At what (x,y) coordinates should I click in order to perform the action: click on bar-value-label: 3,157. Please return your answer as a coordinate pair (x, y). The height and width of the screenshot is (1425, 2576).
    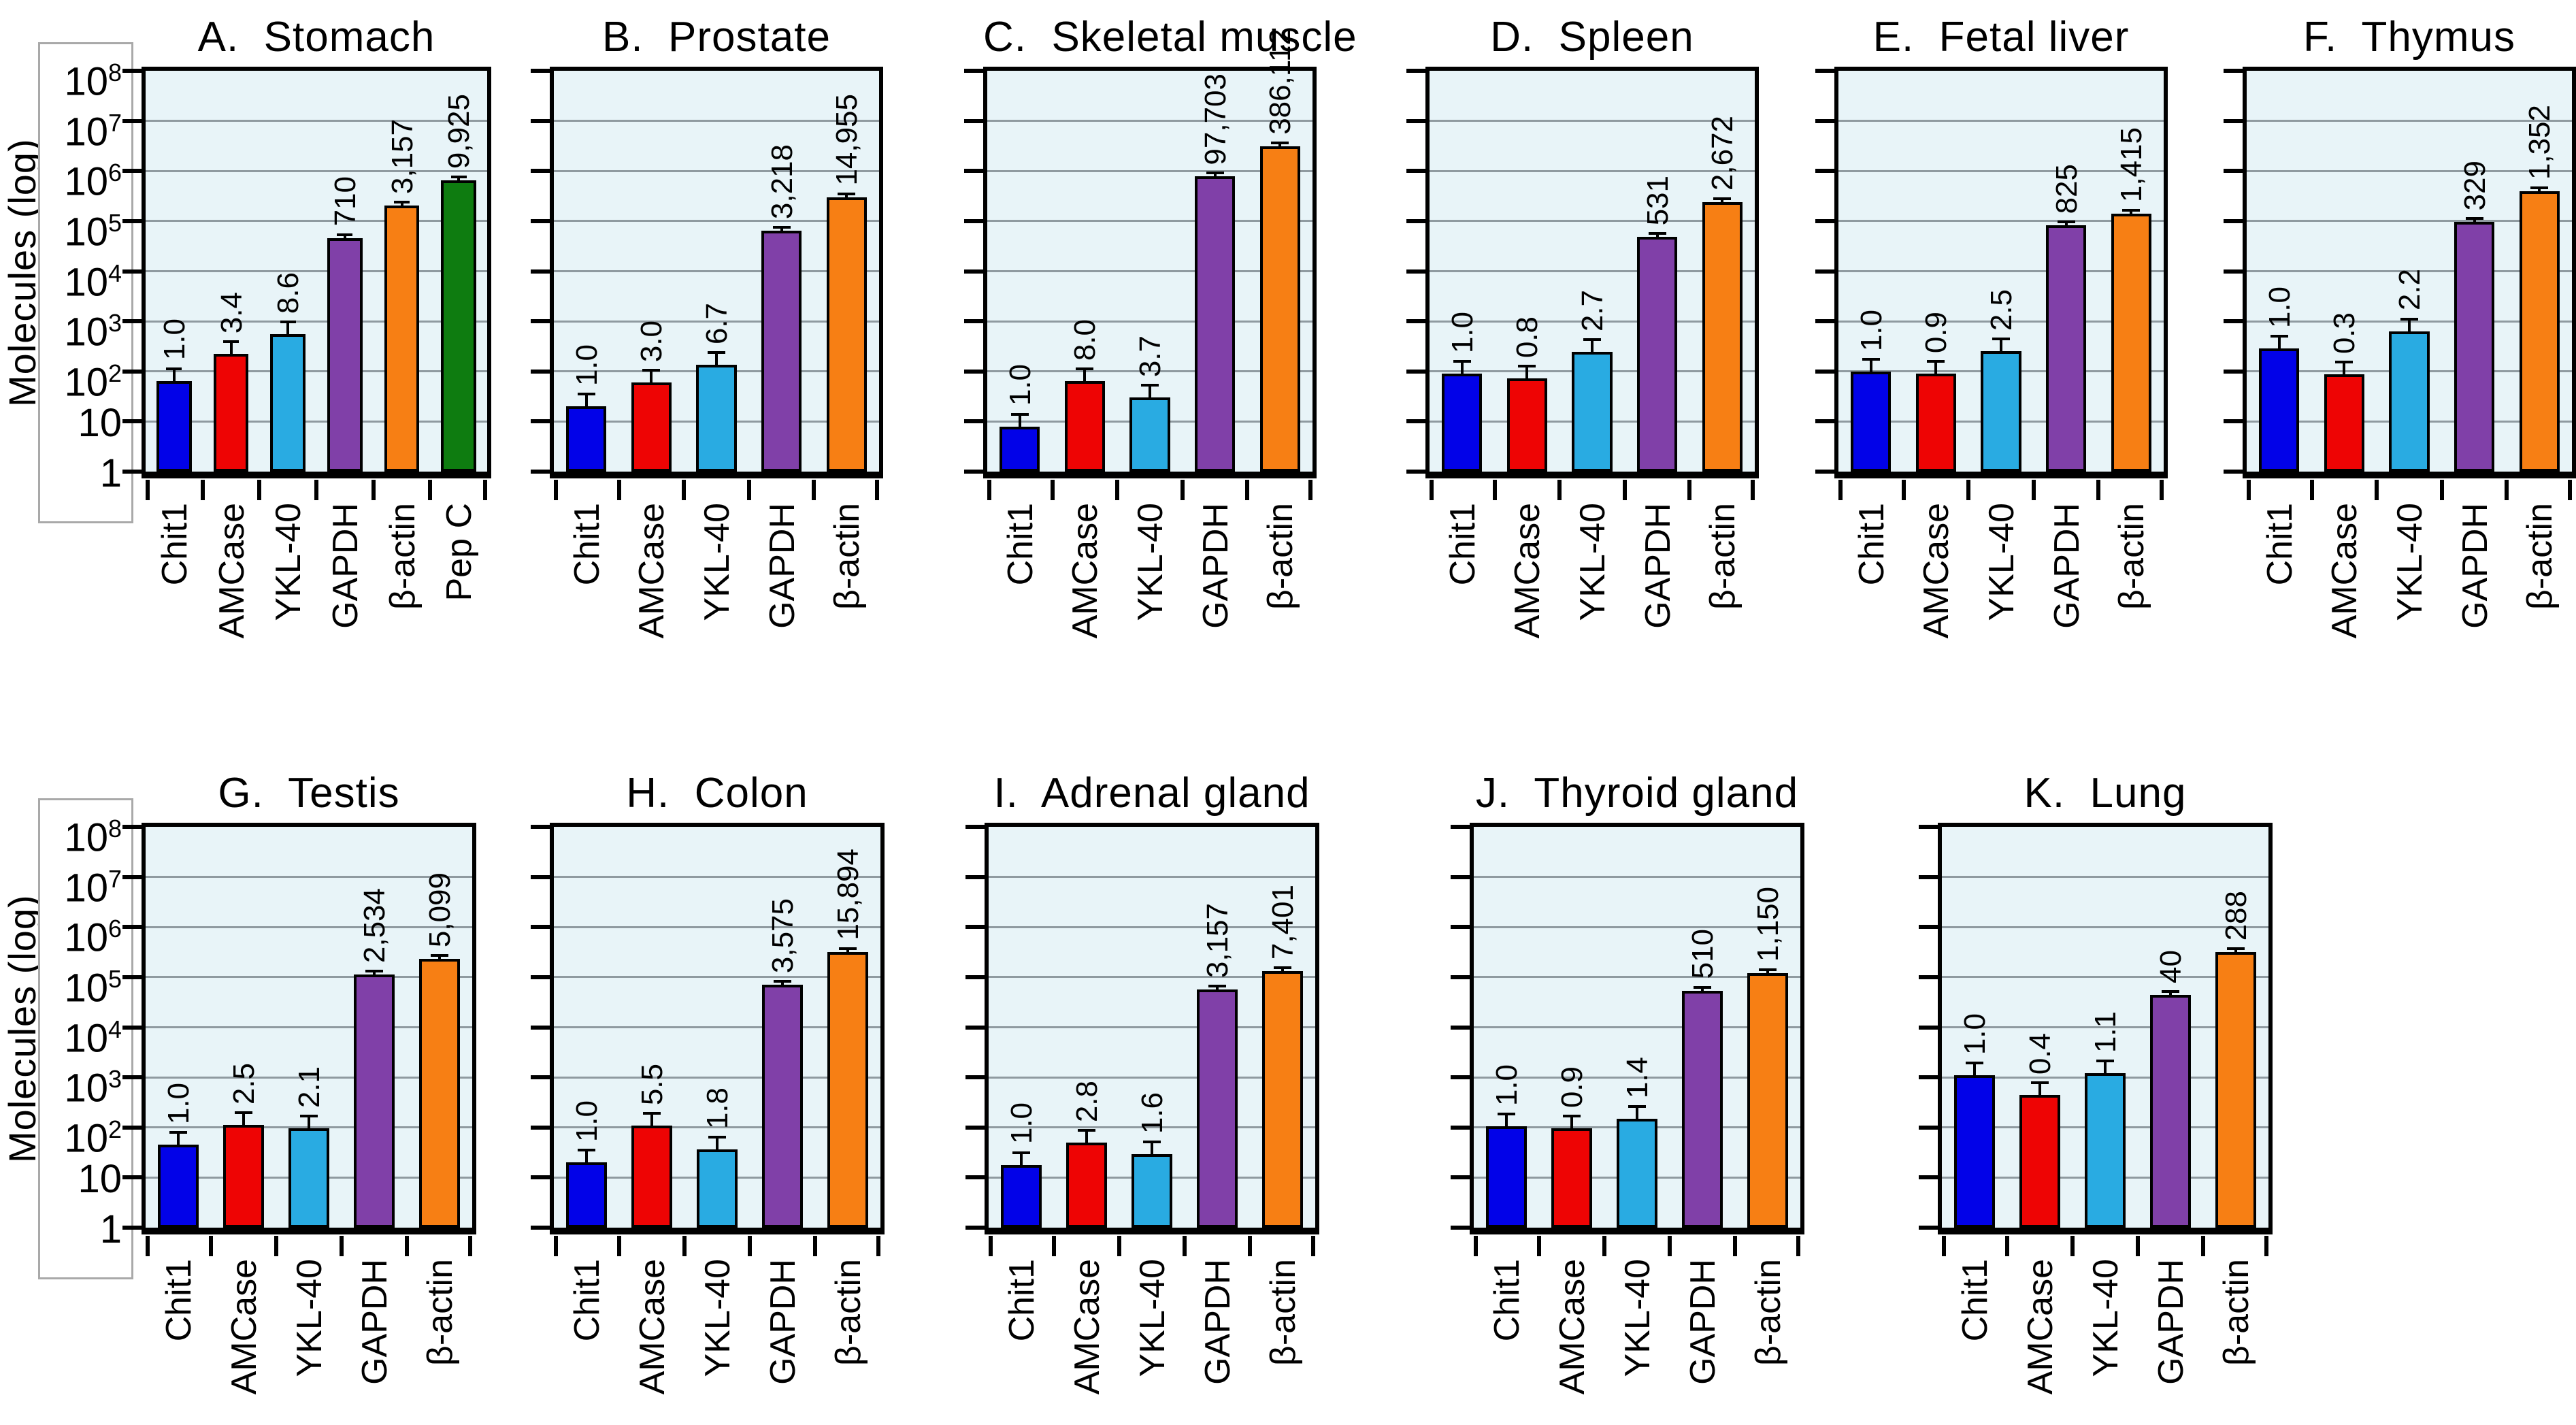
    Looking at the image, I should click on (1217, 940).